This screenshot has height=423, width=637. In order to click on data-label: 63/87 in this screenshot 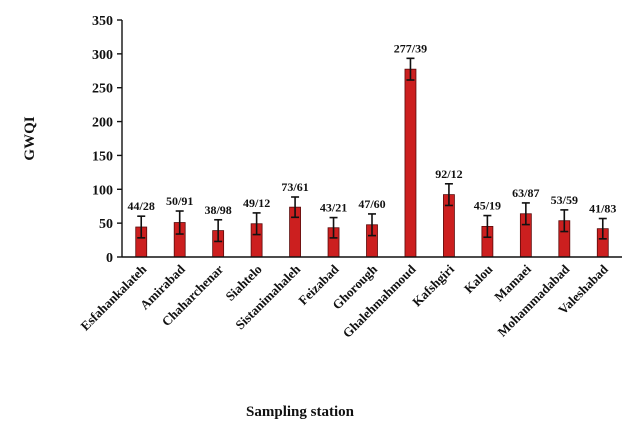, I will do `click(525, 193)`.